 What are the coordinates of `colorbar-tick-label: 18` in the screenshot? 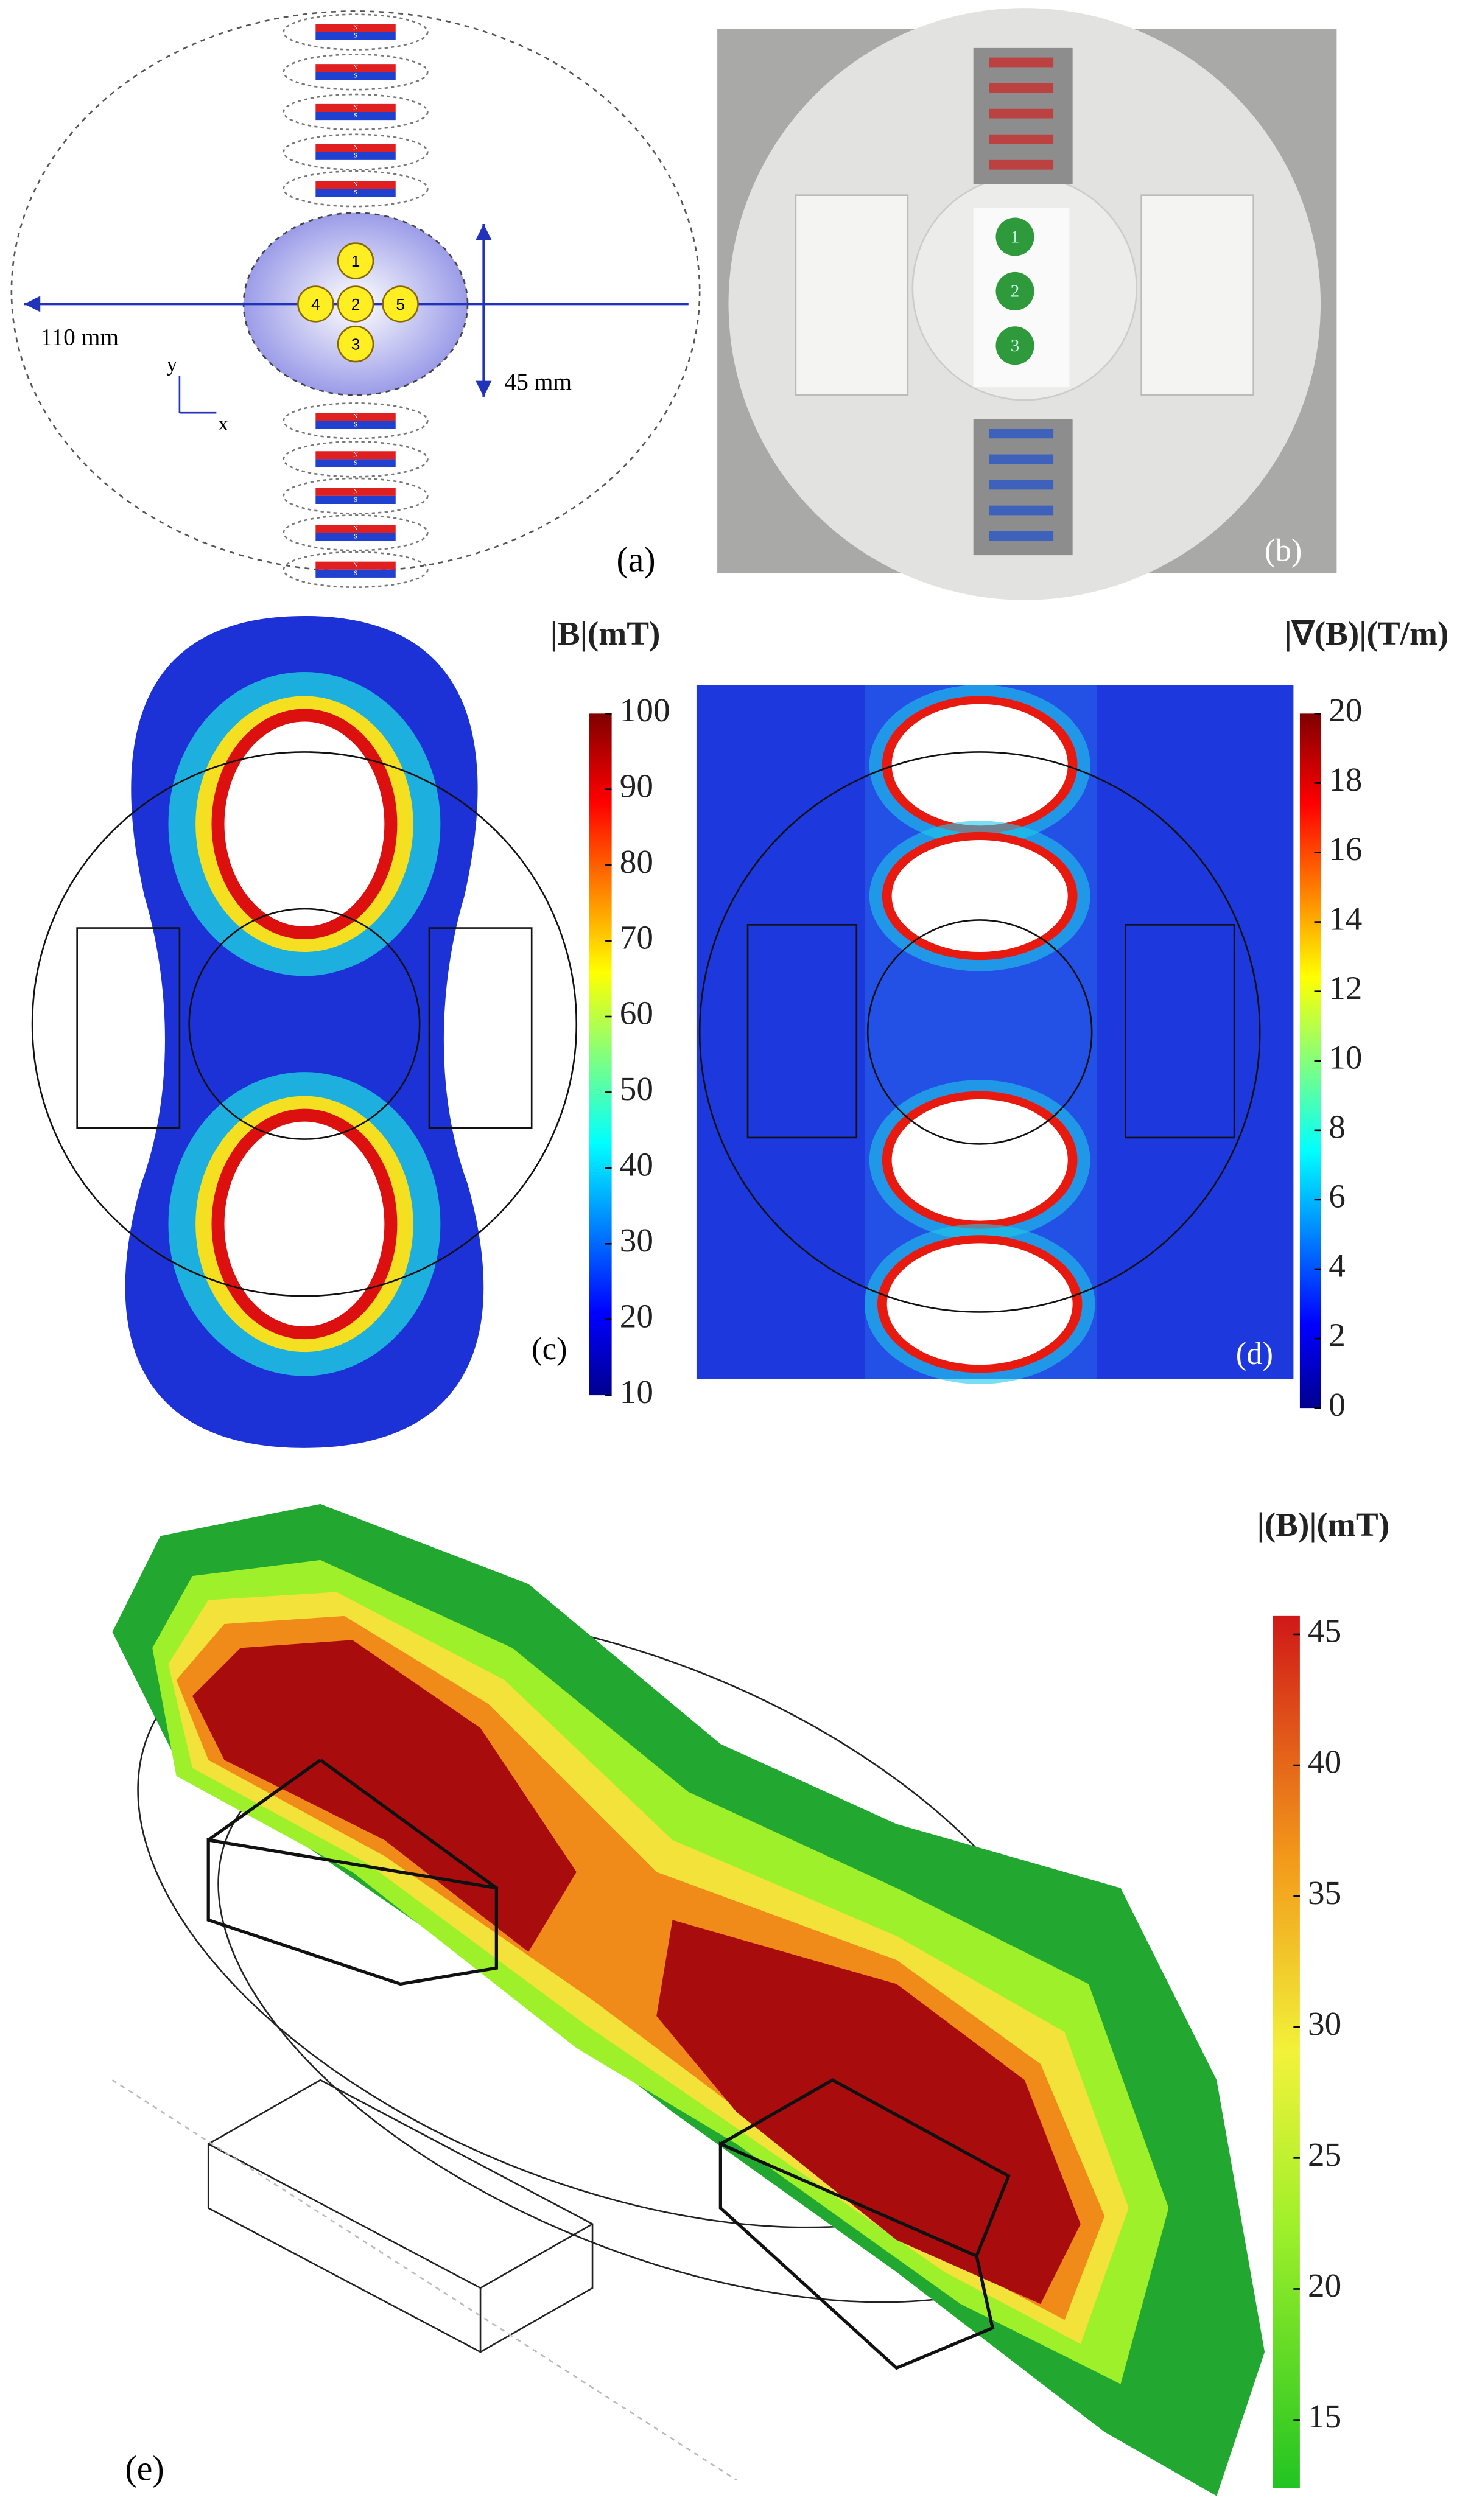 It's located at (1346, 780).